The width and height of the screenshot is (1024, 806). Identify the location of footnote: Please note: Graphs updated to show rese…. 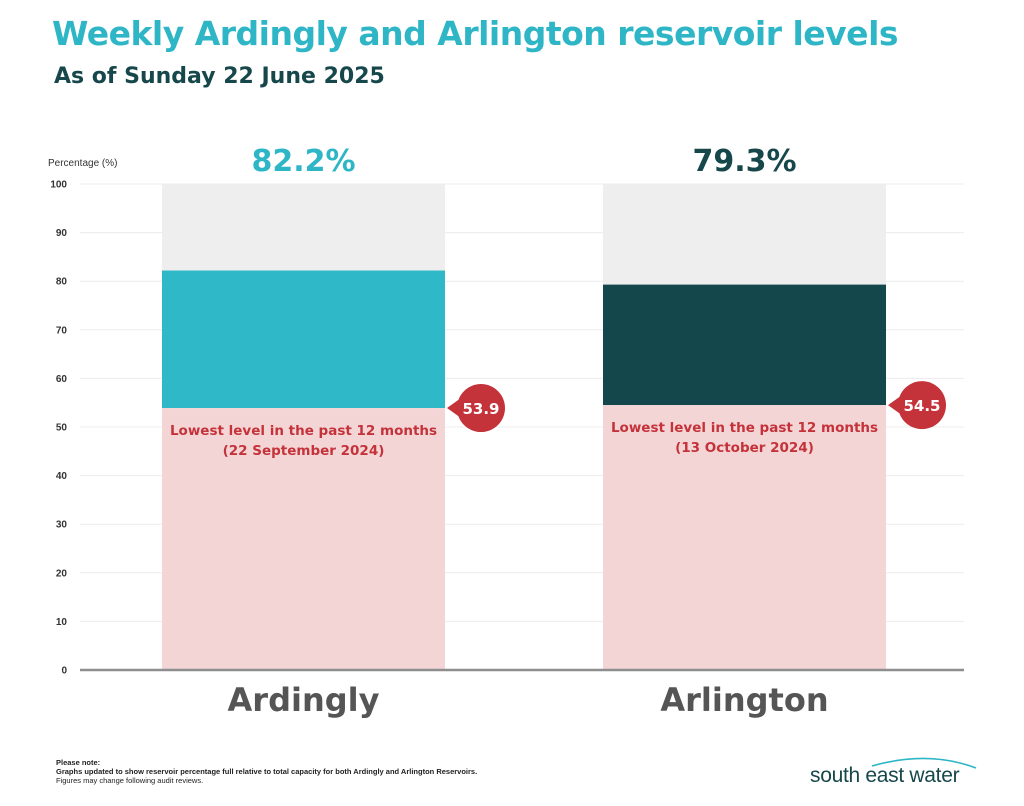
(266, 771).